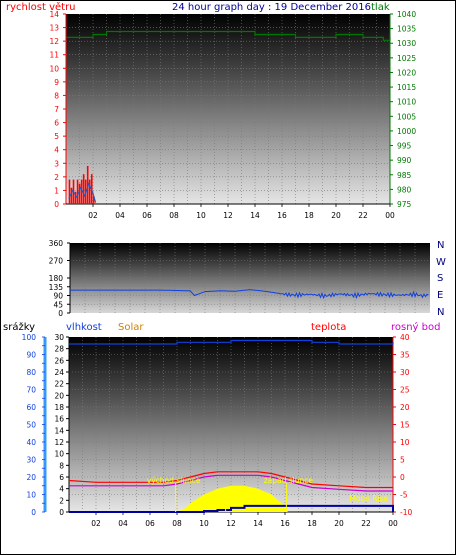 Image resolution: width=456 pixels, height=555 pixels. What do you see at coordinates (440, 312) in the screenshot?
I see `compass-n-bottom: N` at bounding box center [440, 312].